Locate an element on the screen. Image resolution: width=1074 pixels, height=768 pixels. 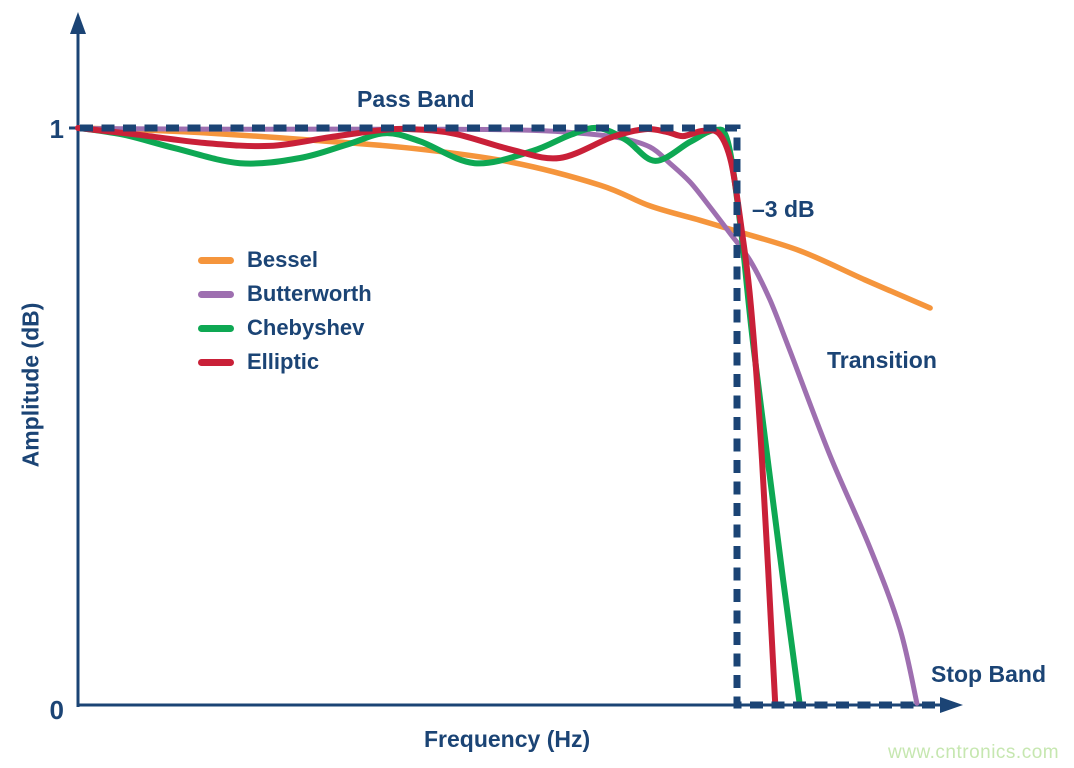
legend: Bessel Butterworth Chebyshev Elliptic is located at coordinates (285, 316).